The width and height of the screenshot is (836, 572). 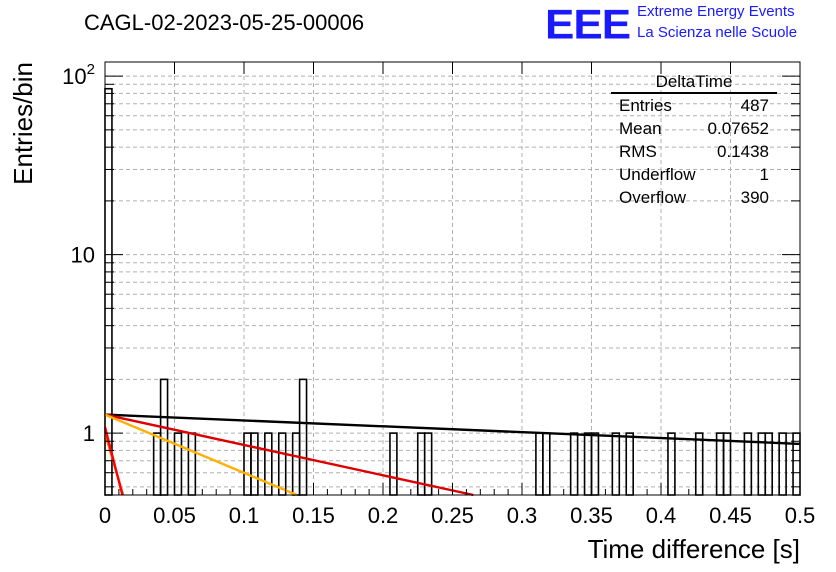 I want to click on stats-value: 0.1438, so click(x=743, y=151).